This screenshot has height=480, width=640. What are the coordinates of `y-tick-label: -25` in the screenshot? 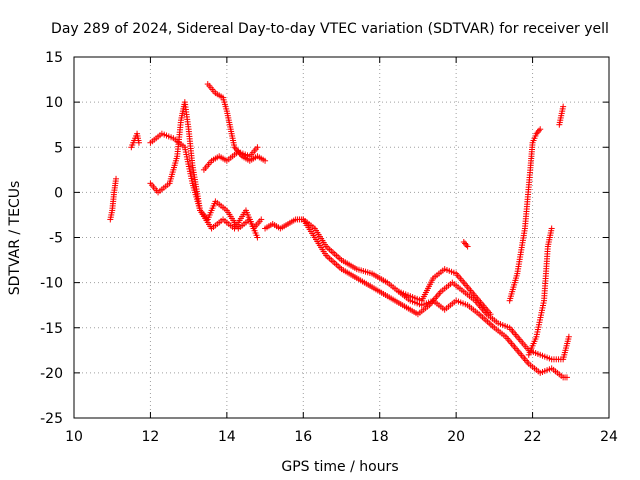 It's located at (51, 419).